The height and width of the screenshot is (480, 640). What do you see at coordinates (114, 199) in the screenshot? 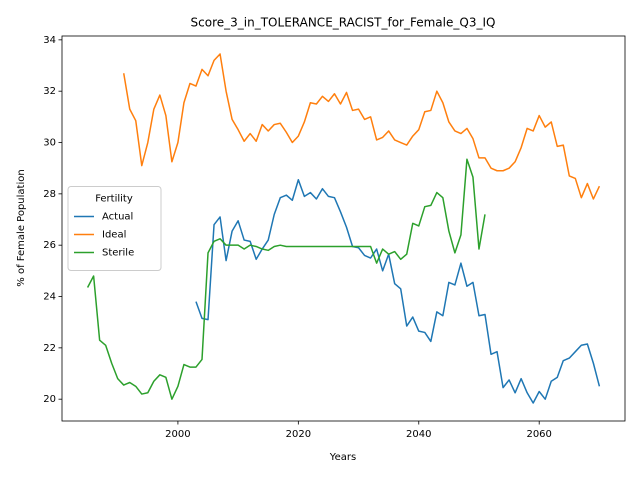
I see `legend-title: Fertility` at bounding box center [114, 199].